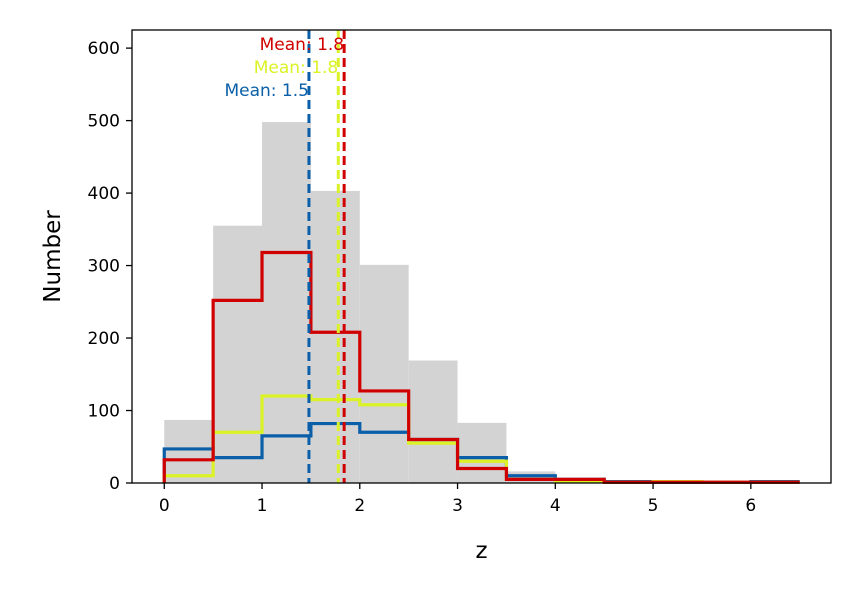 This screenshot has width=860, height=596. What do you see at coordinates (481, 551) in the screenshot?
I see `x-axis-title: z` at bounding box center [481, 551].